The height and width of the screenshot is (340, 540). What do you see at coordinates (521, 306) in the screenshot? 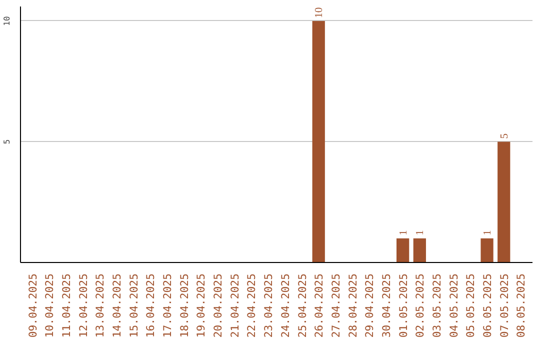
I see `x-tick-label: 08.05.2025` at bounding box center [521, 306].